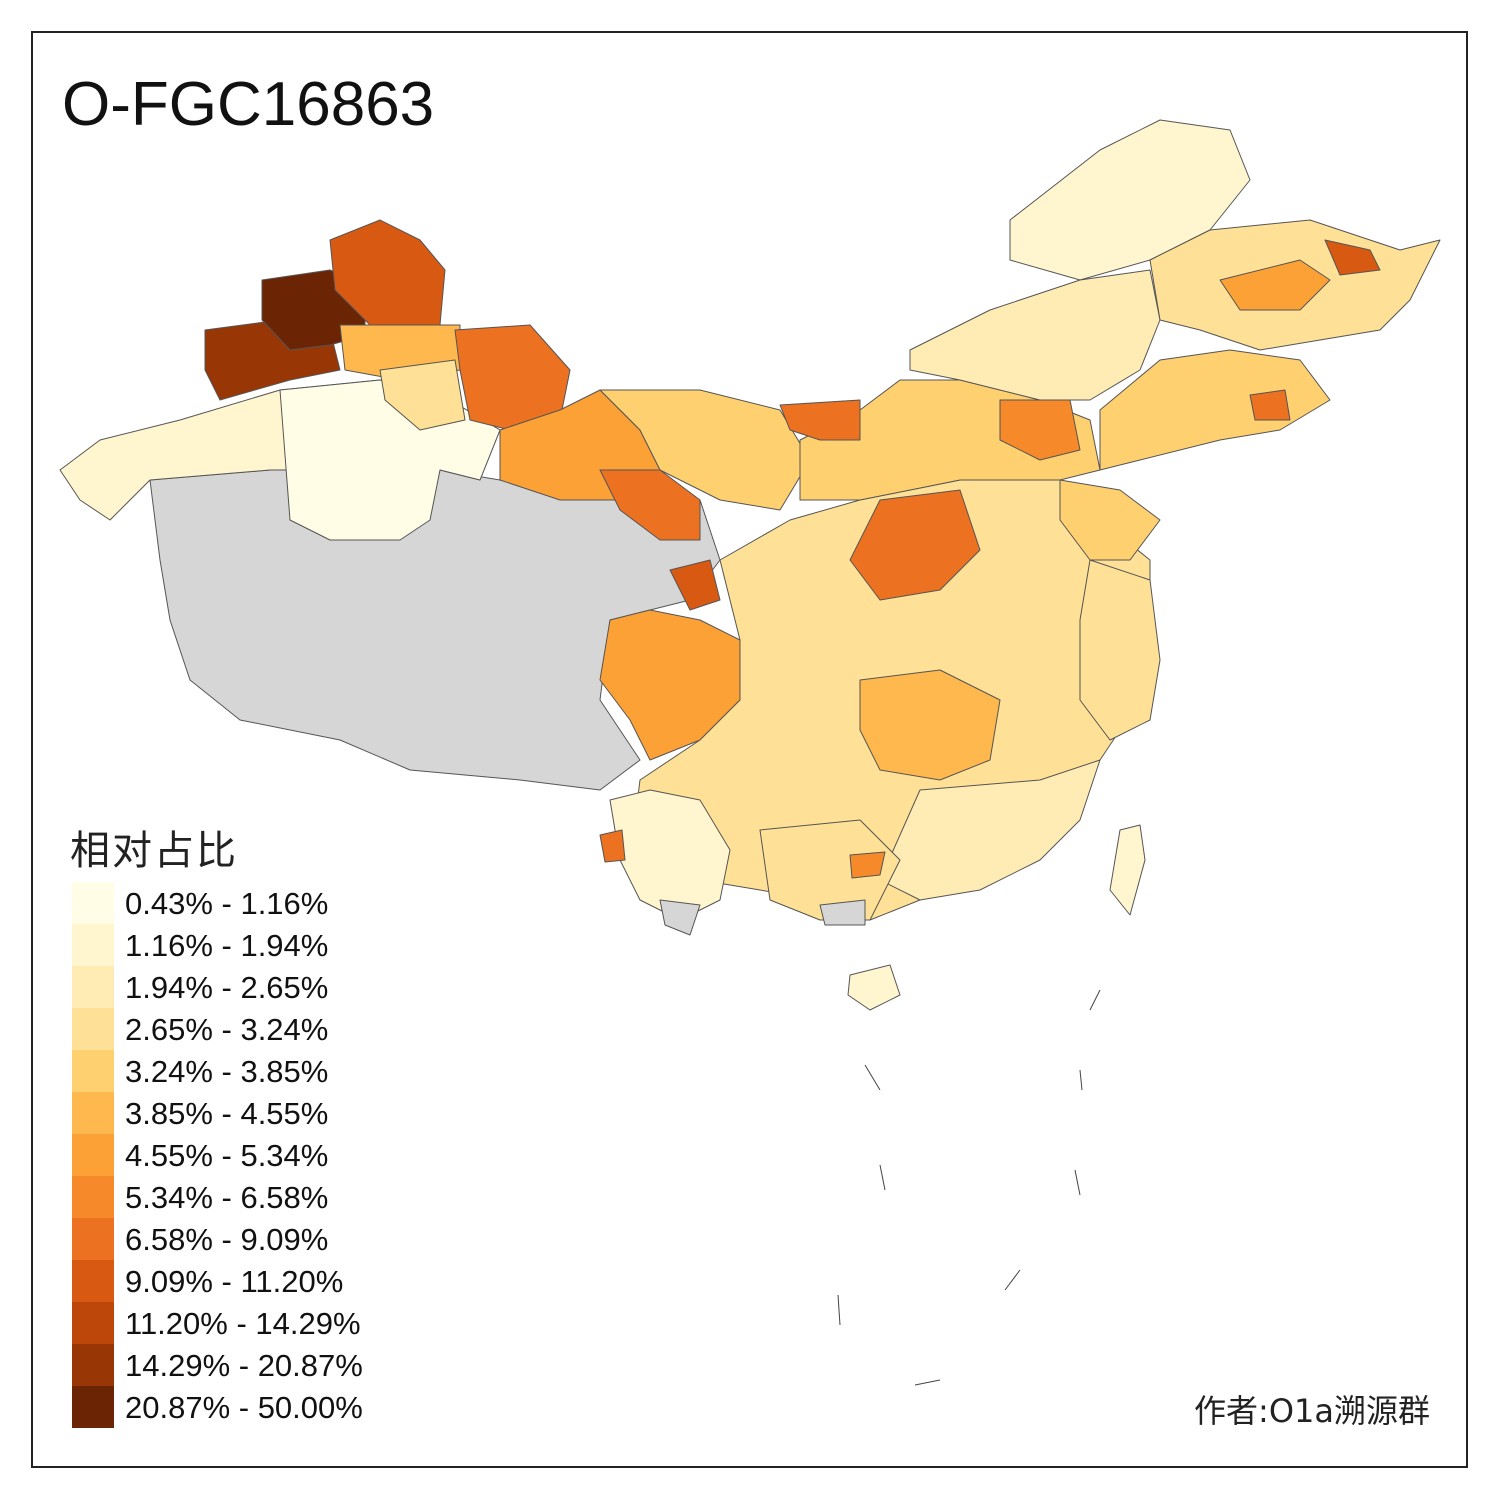 The image size is (1500, 1500). I want to click on region-yunnan, so click(670, 855).